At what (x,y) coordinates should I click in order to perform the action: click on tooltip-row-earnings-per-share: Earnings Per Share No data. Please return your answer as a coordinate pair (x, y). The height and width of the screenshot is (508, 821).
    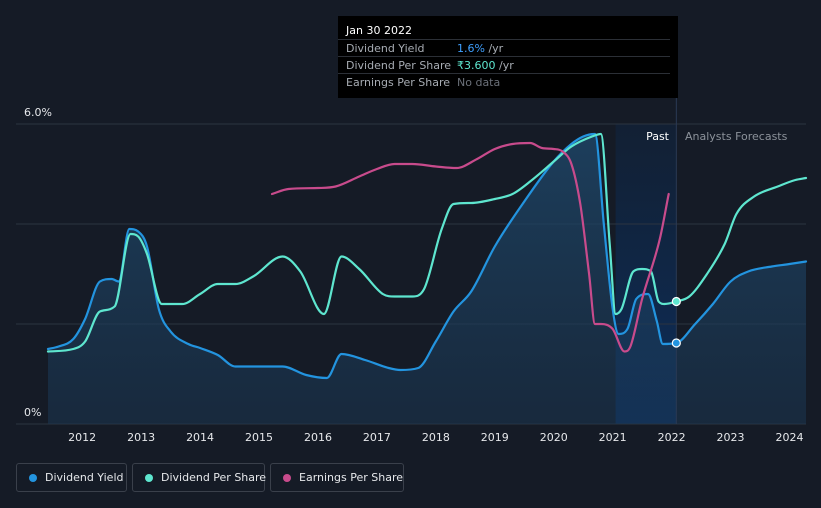
    Looking at the image, I should click on (504, 82).